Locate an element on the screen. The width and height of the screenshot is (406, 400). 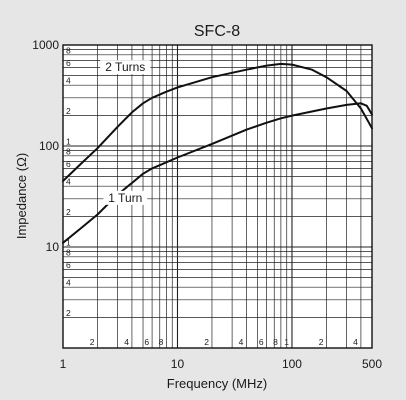
x-tick-label: 100 is located at coordinates (292, 364).